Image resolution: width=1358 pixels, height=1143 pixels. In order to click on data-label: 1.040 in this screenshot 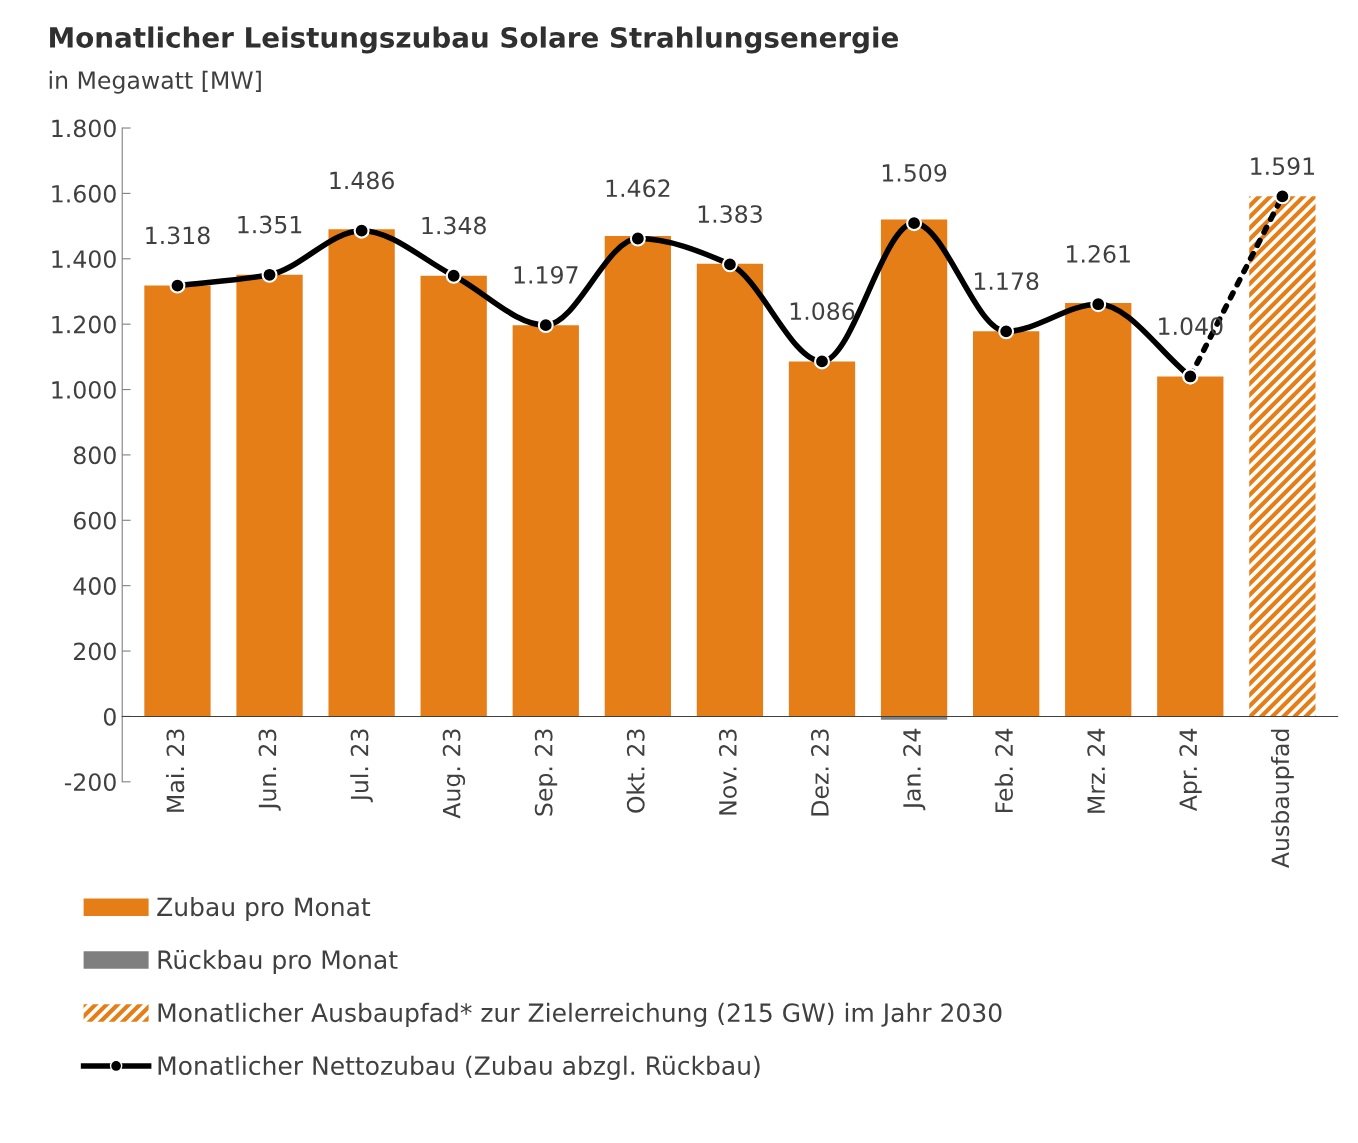, I will do `click(1191, 326)`.